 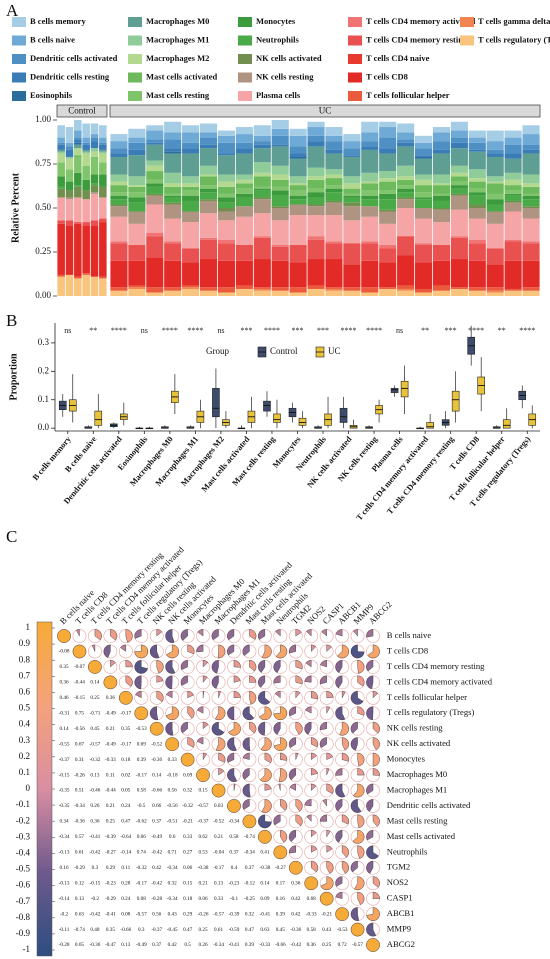 I want to click on corr-value: -0.17, so click(x=125, y=713).